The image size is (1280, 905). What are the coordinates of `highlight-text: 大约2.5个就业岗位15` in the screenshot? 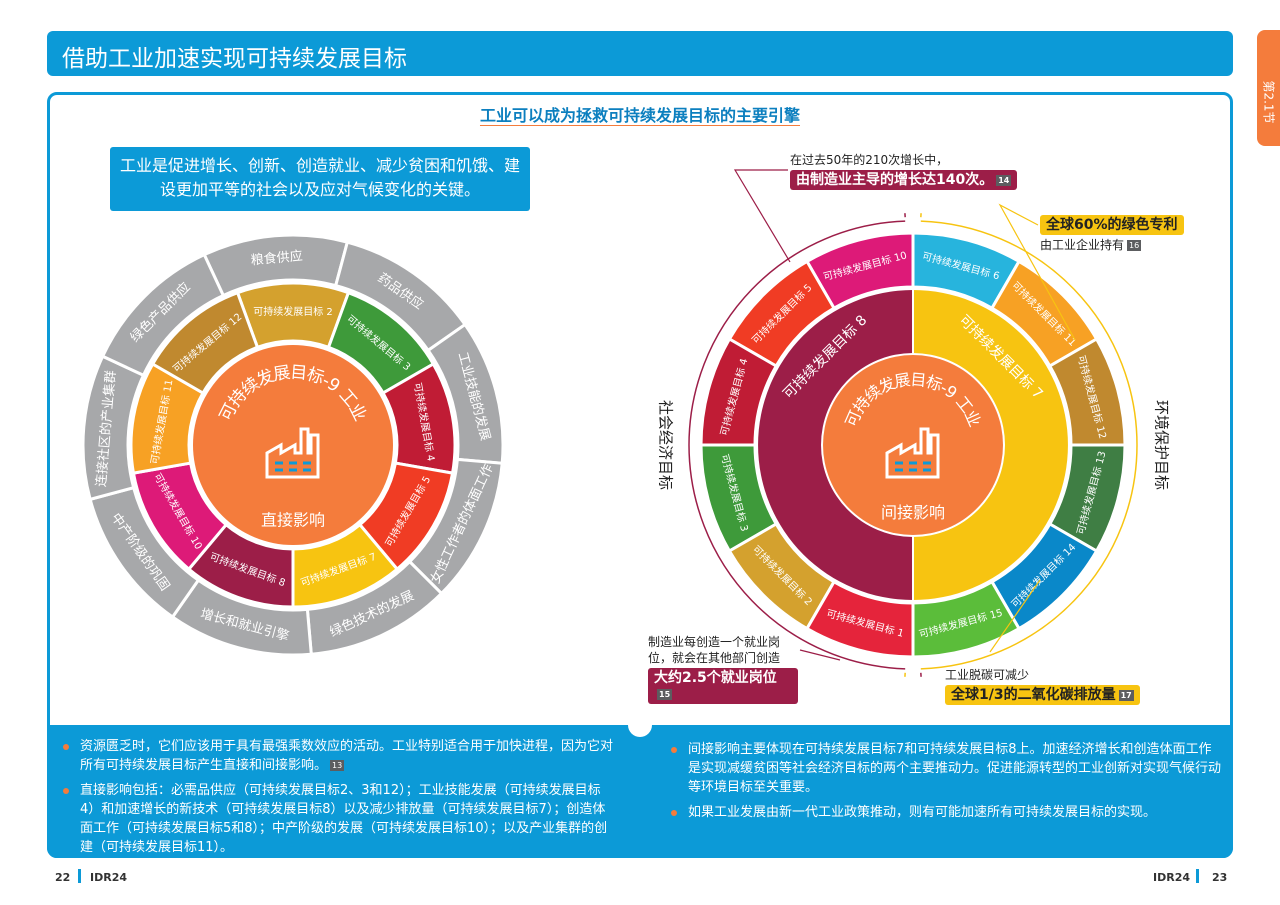 It's located at (723, 686).